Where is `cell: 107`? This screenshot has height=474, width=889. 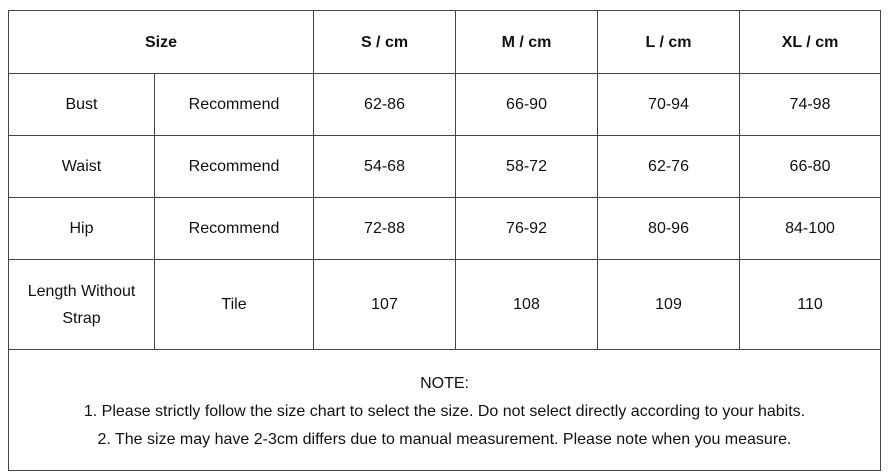
cell: 107 is located at coordinates (385, 304).